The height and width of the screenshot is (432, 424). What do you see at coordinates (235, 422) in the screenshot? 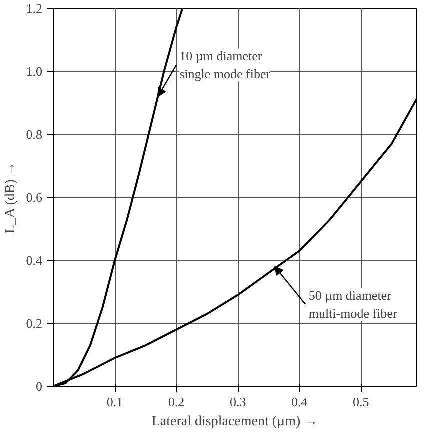
I see `x-axis-title: Lateral displacement (µm) →` at bounding box center [235, 422].